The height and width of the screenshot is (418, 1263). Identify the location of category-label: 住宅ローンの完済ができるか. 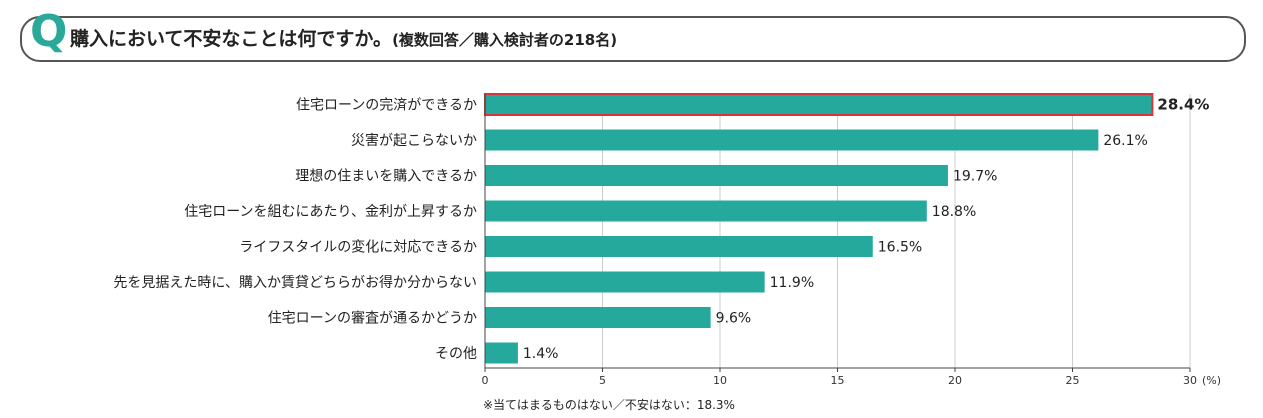
(386, 106).